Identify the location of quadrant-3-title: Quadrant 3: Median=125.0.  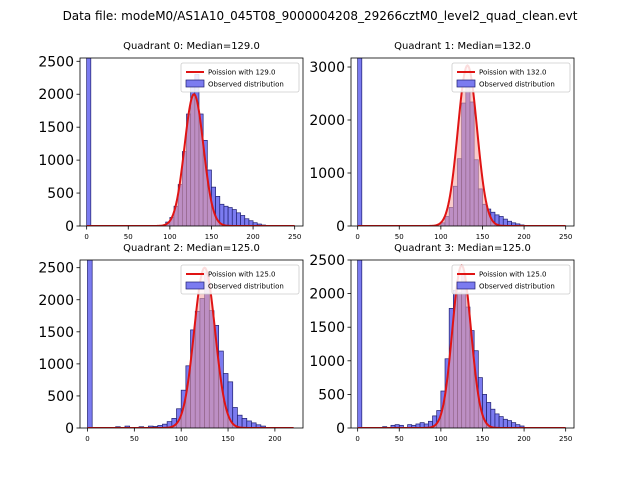
(462, 248).